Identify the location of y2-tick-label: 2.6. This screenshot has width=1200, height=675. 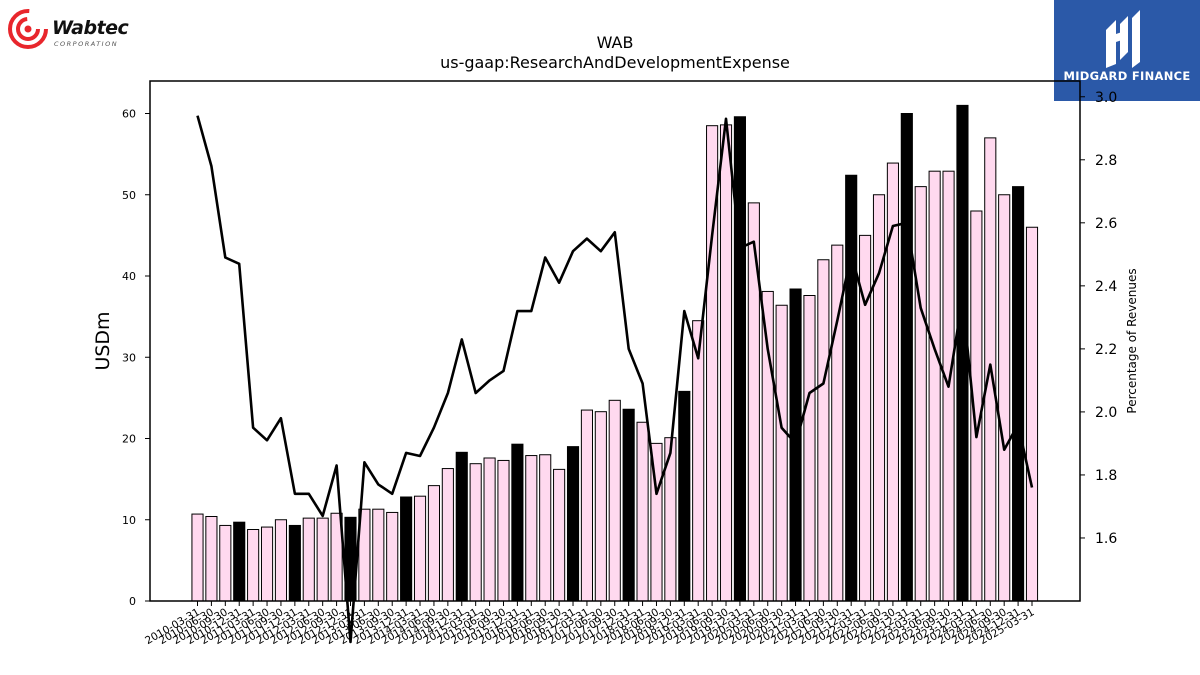
(1106, 224).